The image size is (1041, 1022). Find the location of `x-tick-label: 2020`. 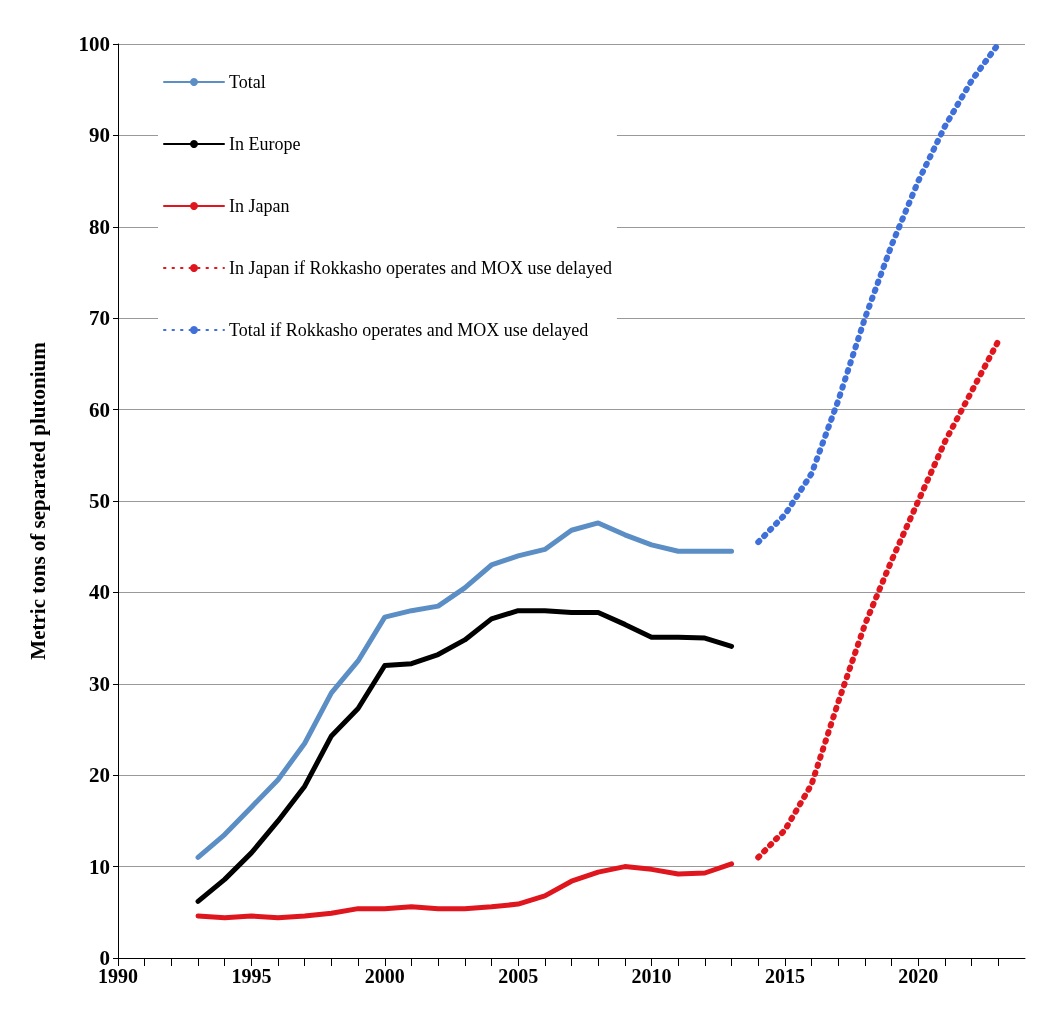

x-tick-label: 2020 is located at coordinates (918, 976).